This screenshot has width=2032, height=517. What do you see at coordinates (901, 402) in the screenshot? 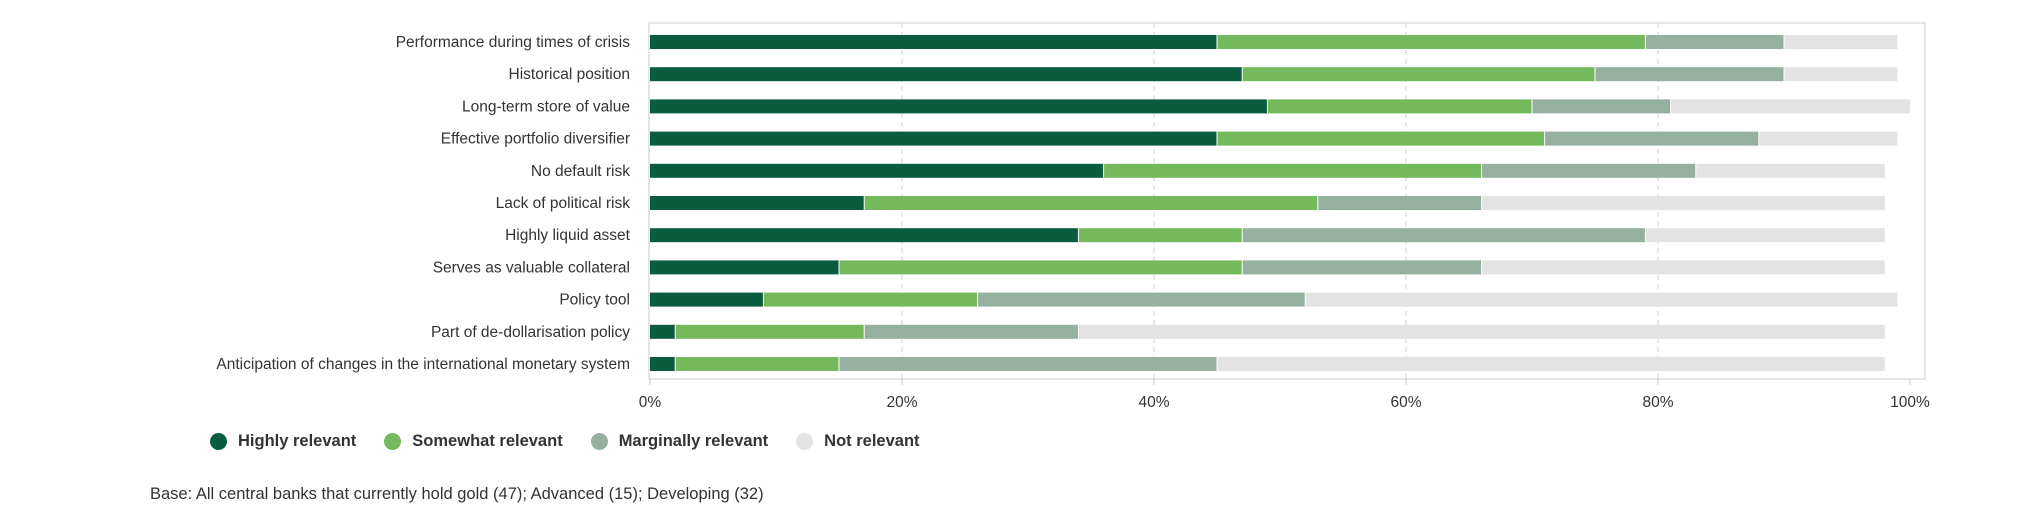
I see `x-tick-label: 20%` at bounding box center [901, 402].